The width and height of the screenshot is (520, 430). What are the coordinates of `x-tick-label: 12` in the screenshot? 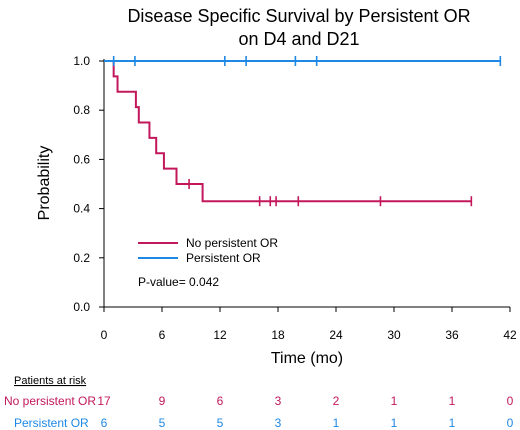 It's located at (220, 335).